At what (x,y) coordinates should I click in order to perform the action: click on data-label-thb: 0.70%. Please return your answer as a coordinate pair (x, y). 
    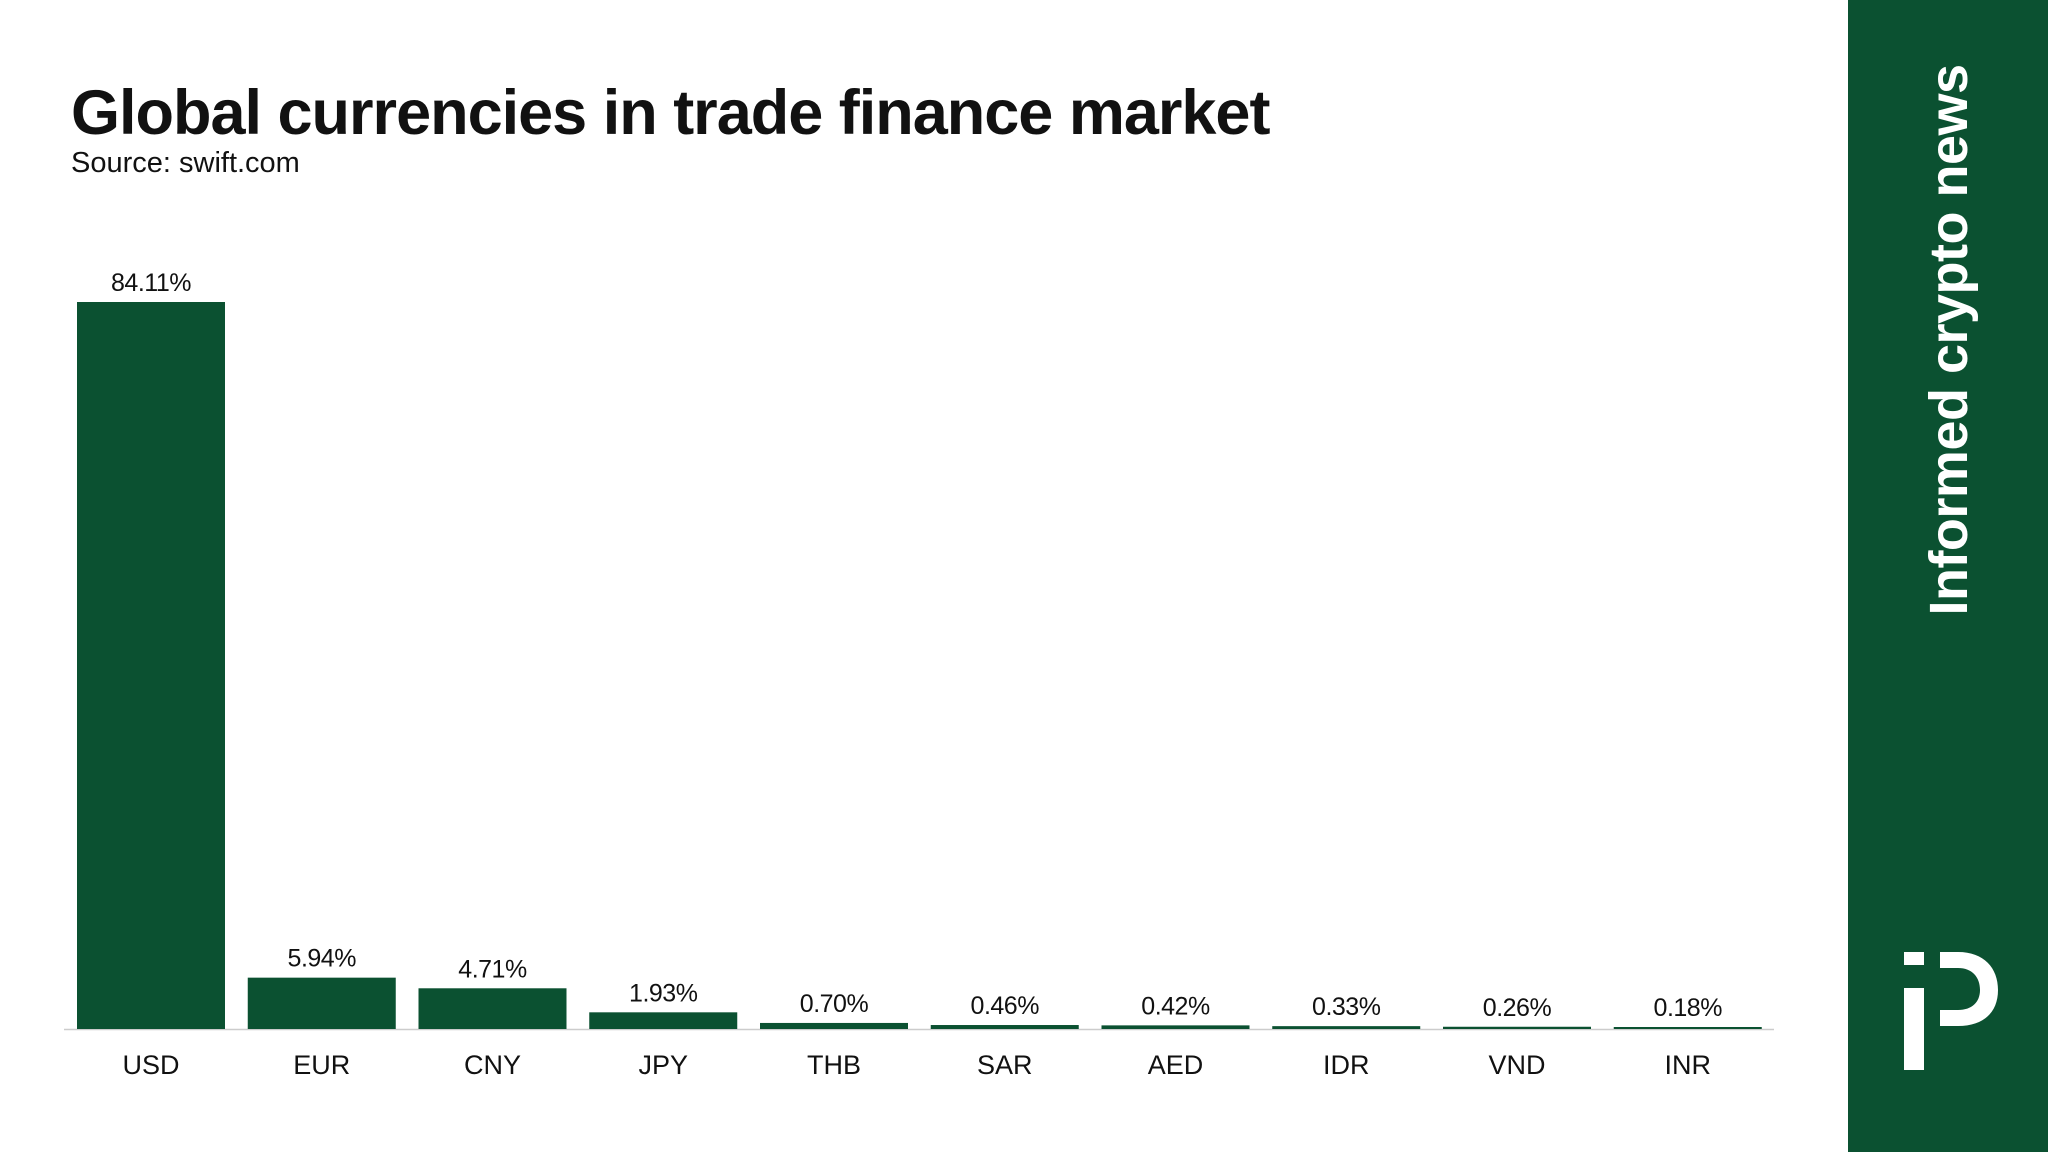
    Looking at the image, I should click on (834, 1004).